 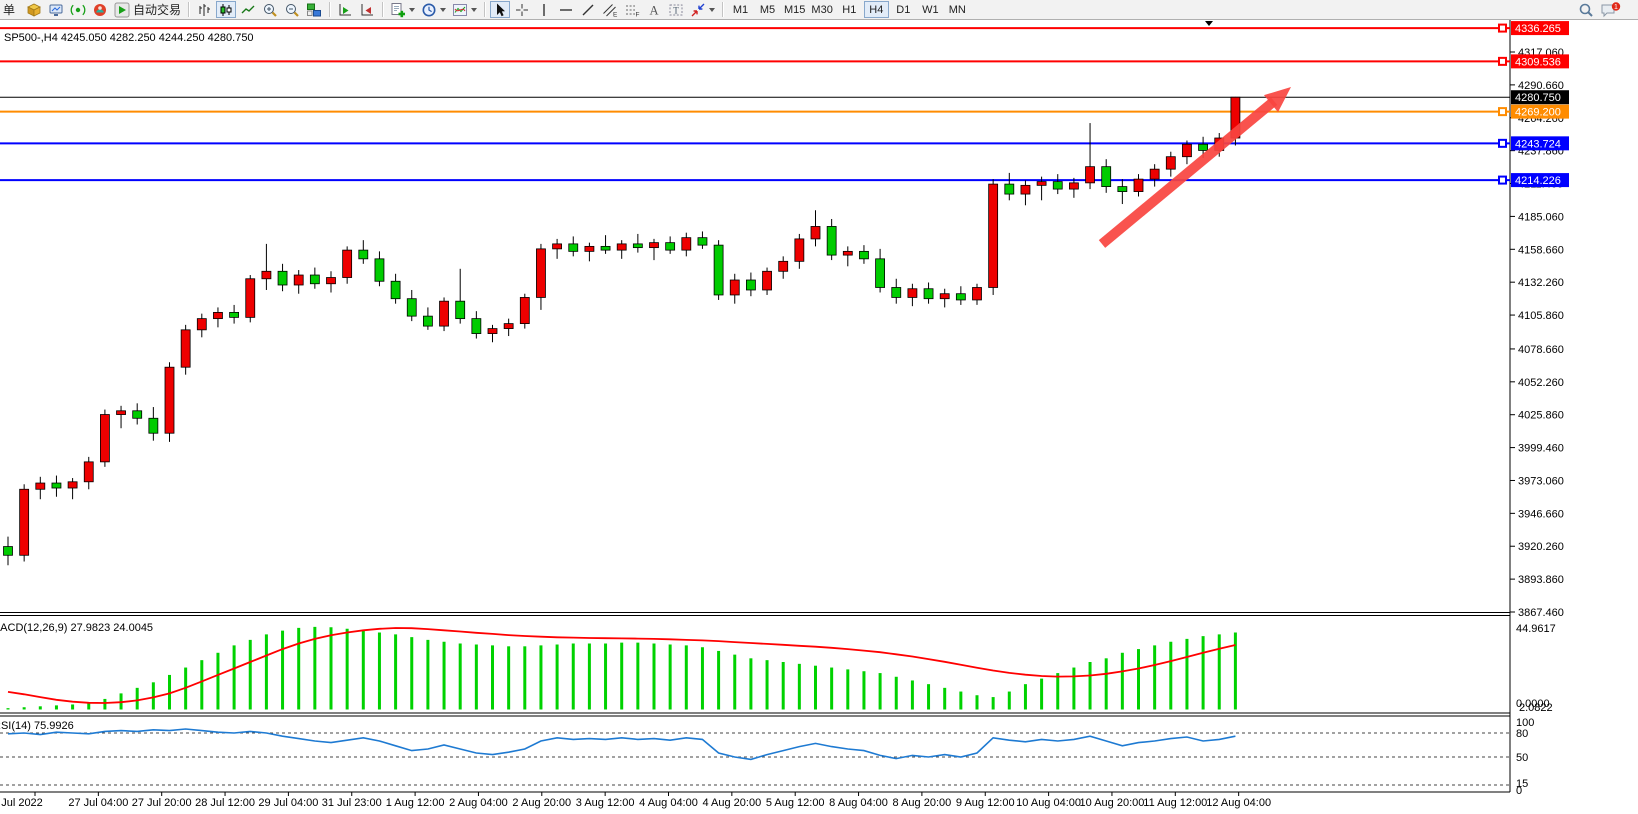 I want to click on arrow-objects-icon, so click(x=698, y=10).